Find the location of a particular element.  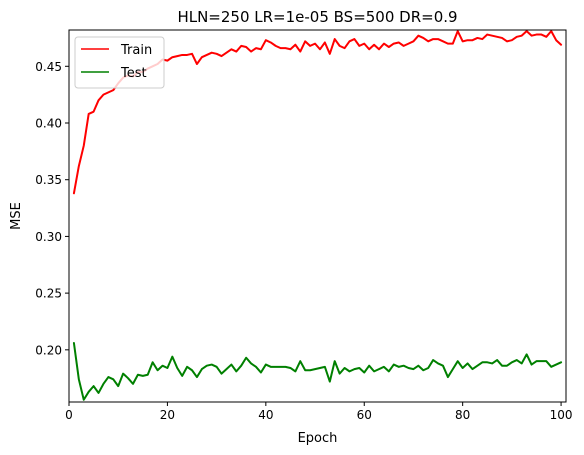

x-tick-label: 20 is located at coordinates (167, 415).